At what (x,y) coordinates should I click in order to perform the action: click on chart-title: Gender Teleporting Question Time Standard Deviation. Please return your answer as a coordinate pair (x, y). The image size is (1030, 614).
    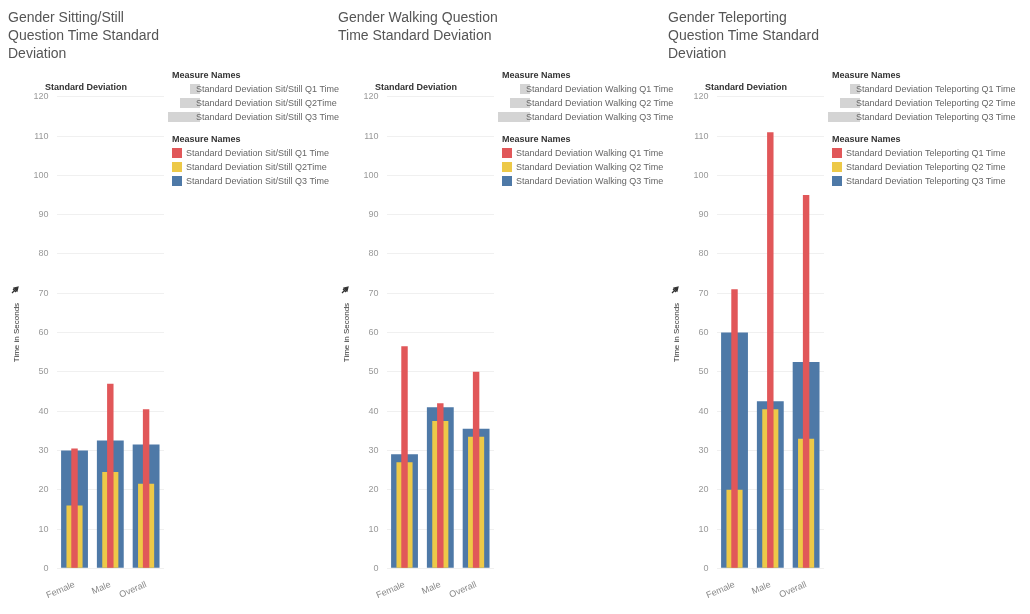
    Looking at the image, I should click on (744, 35).